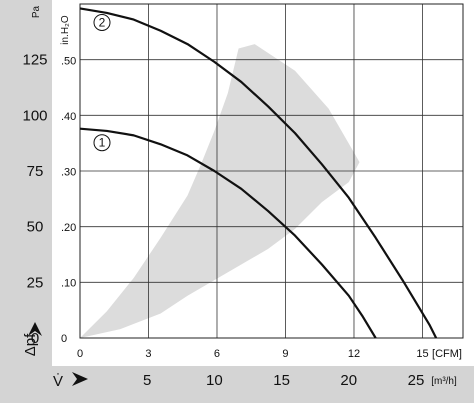 The width and height of the screenshot is (474, 403). I want to click on y-tick-pa: 0, so click(35, 338).